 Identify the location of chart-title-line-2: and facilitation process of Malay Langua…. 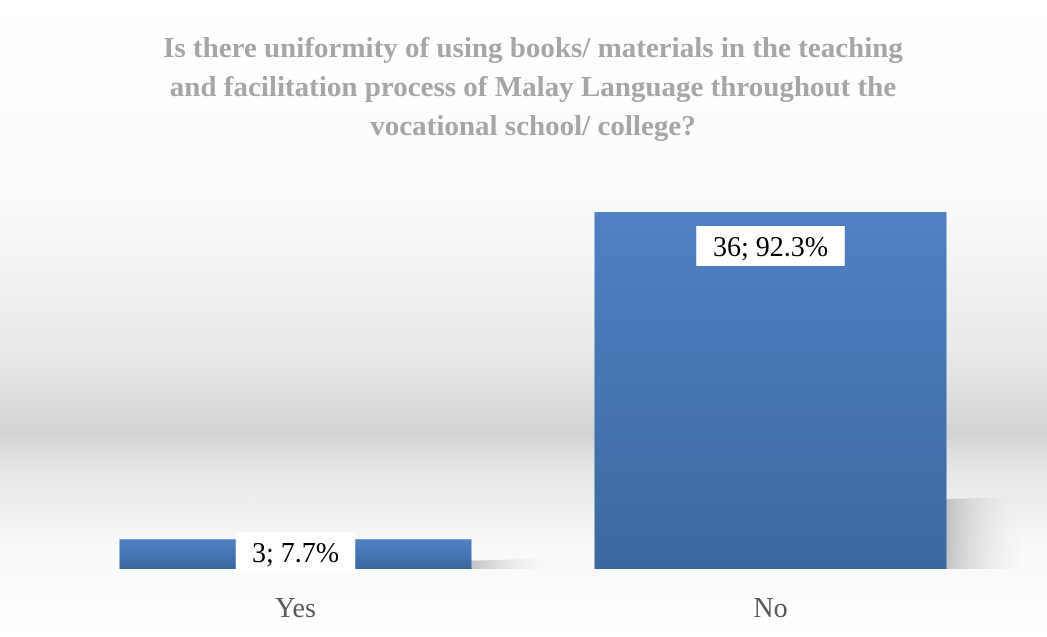
(533, 87).